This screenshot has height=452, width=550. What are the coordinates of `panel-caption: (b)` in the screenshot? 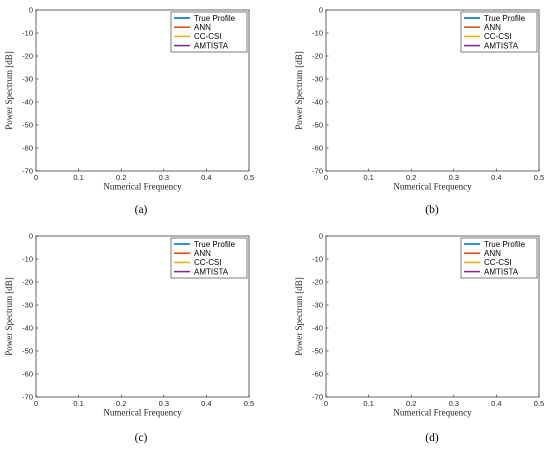 It's located at (432, 210).